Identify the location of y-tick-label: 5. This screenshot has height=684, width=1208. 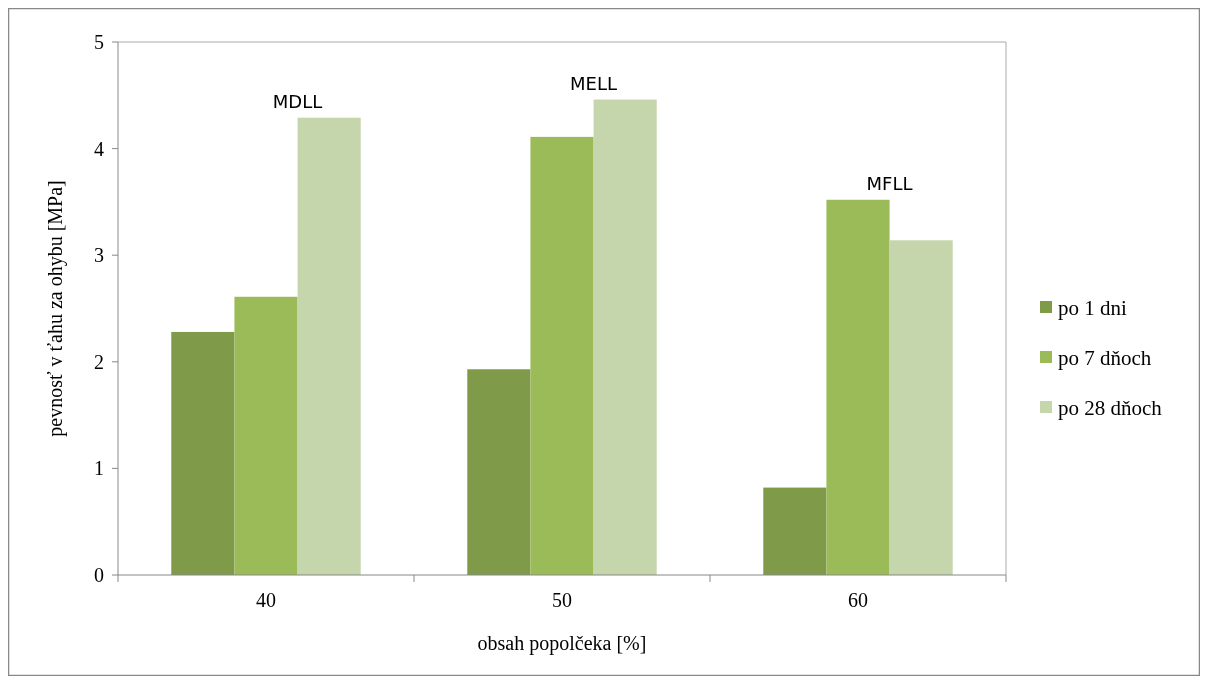
(99, 42).